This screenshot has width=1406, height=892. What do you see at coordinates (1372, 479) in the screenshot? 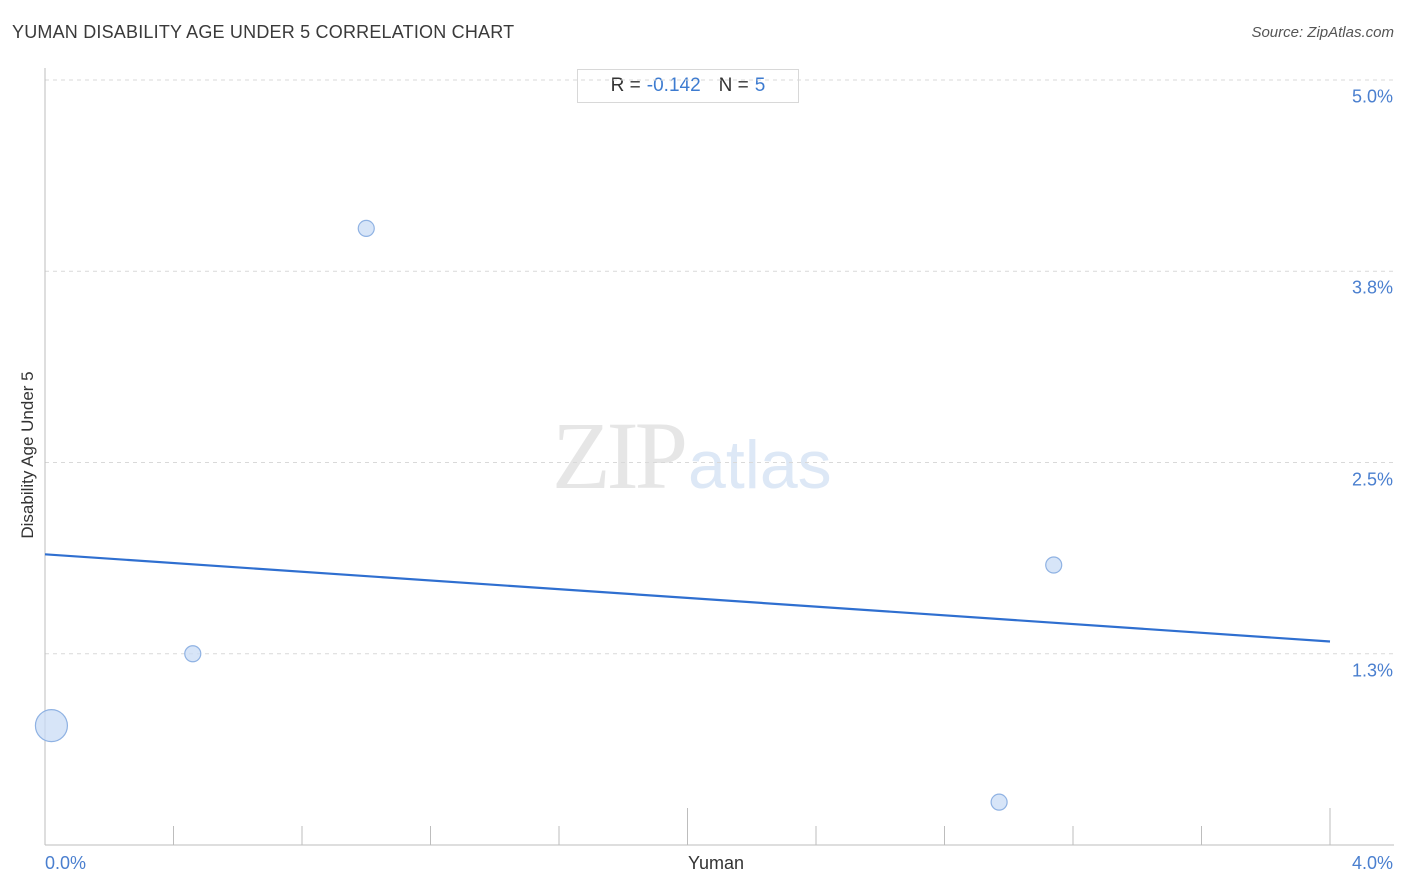
I see `y-tick-label: 2.5%` at bounding box center [1372, 479].